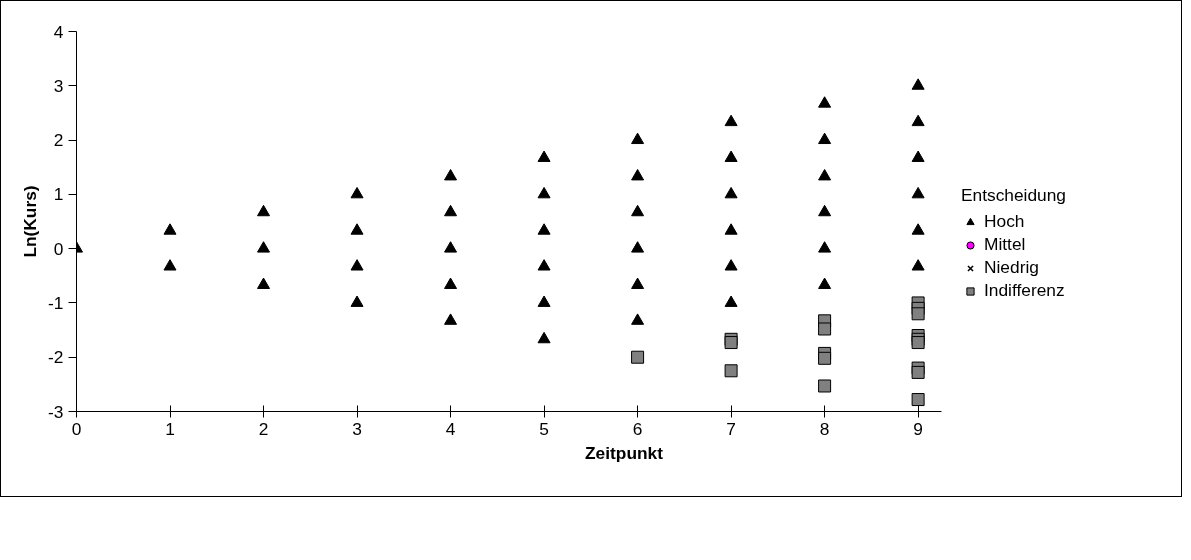  Describe the element at coordinates (58, 140) in the screenshot. I see `y-tick-label: 2` at that location.